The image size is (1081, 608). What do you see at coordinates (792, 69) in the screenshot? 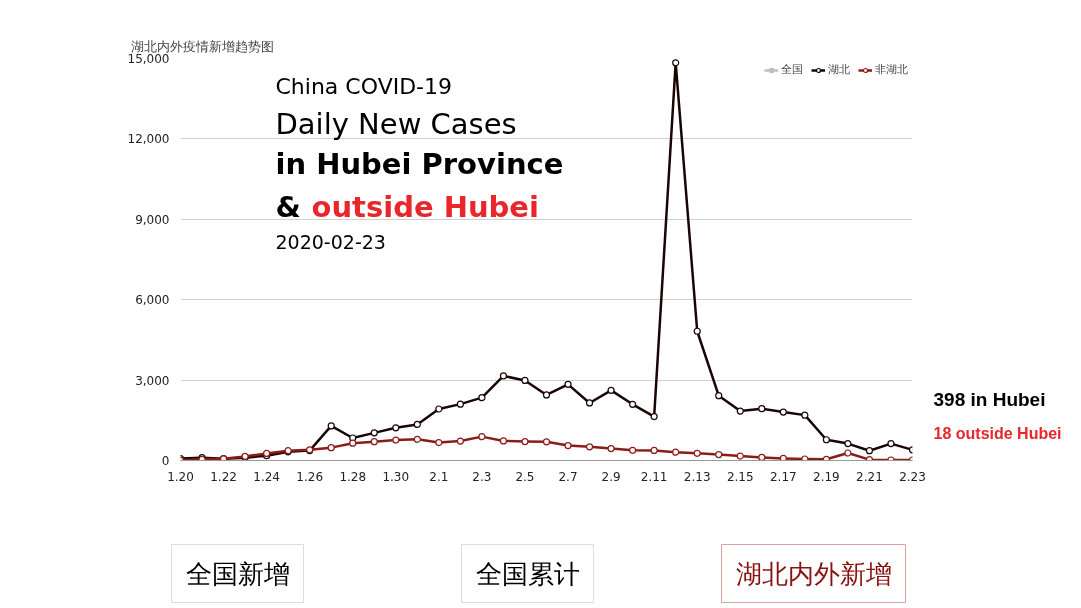
I see `legend-label: 全国` at bounding box center [792, 69].